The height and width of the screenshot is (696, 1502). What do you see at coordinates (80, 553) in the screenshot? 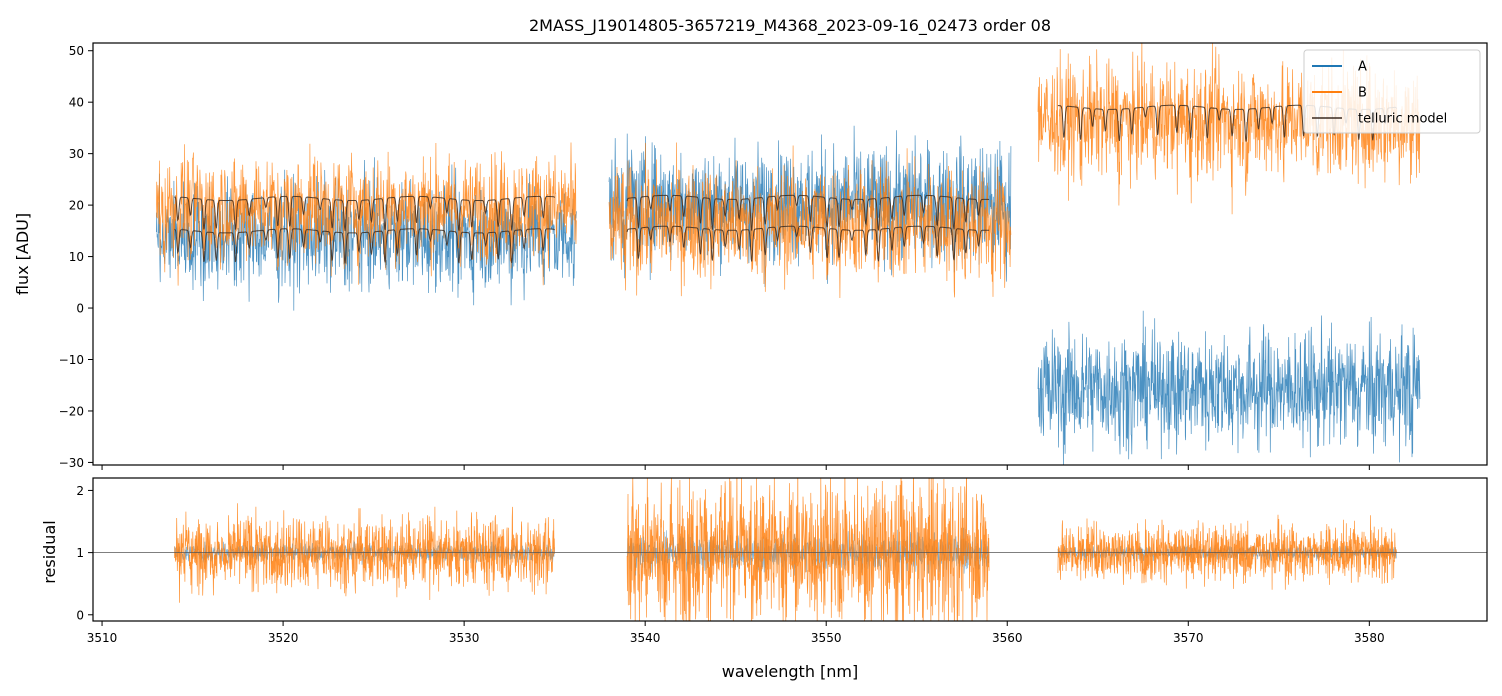
I see `residual-y-tick-label: 1` at bounding box center [80, 553].